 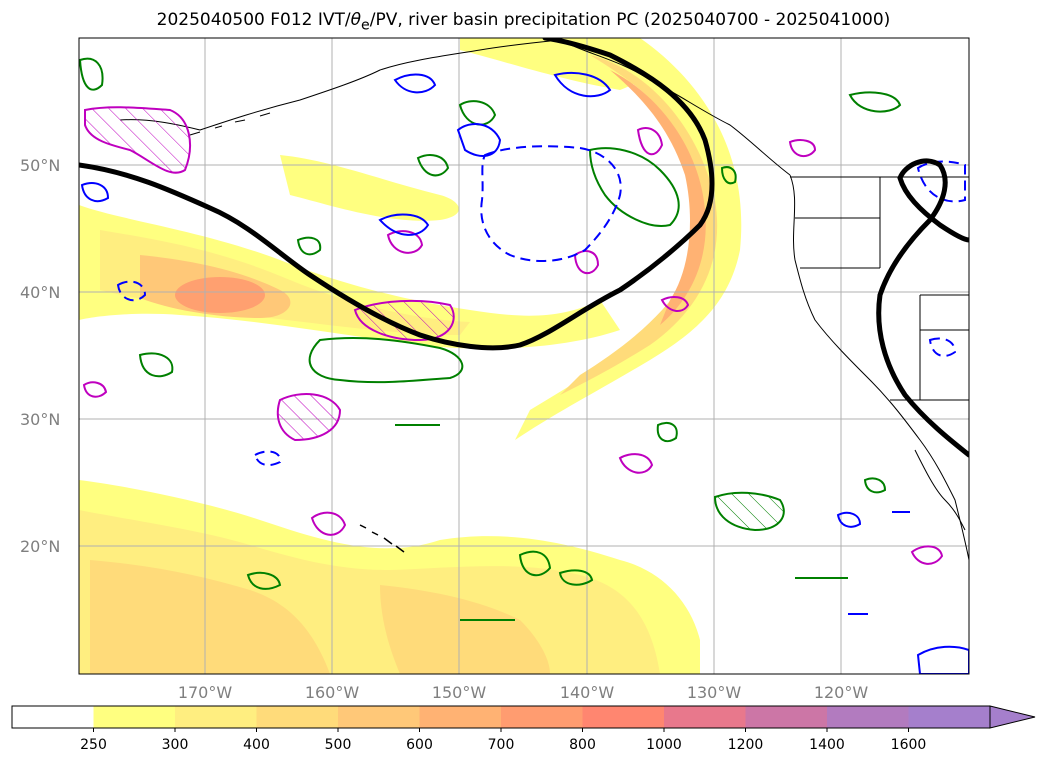 What do you see at coordinates (909, 745) in the screenshot?
I see `colorbar-tick-label: 1600` at bounding box center [909, 745].